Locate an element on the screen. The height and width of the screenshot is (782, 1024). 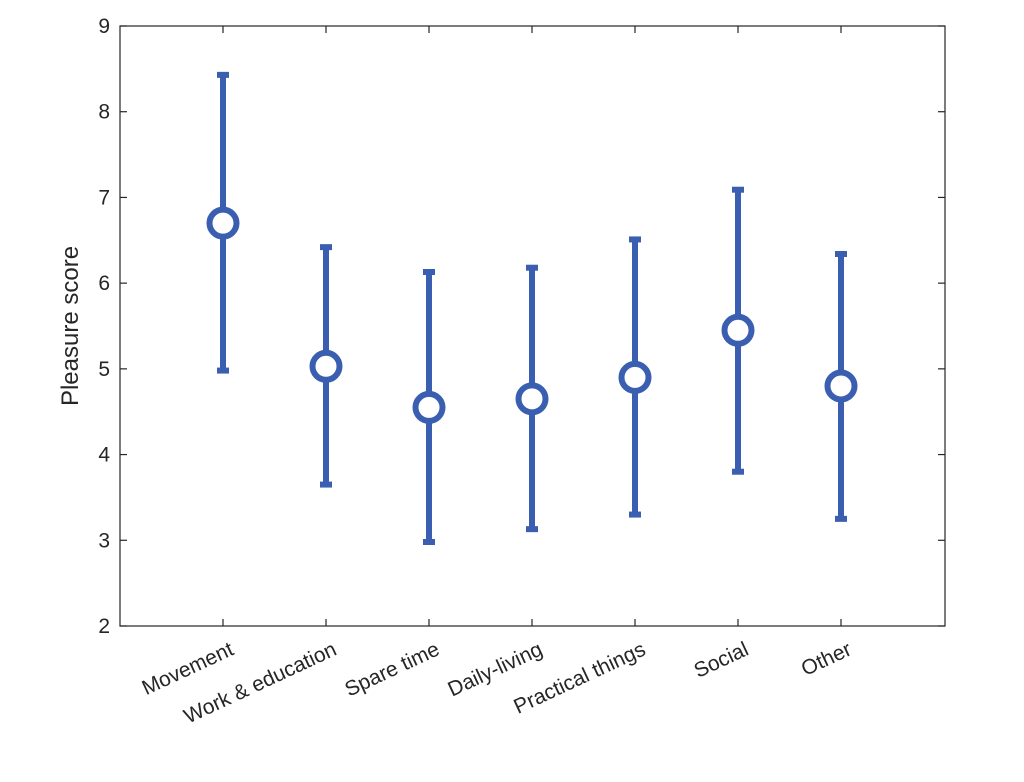
y-axis-title: Pleasure score is located at coordinates (70, 326).